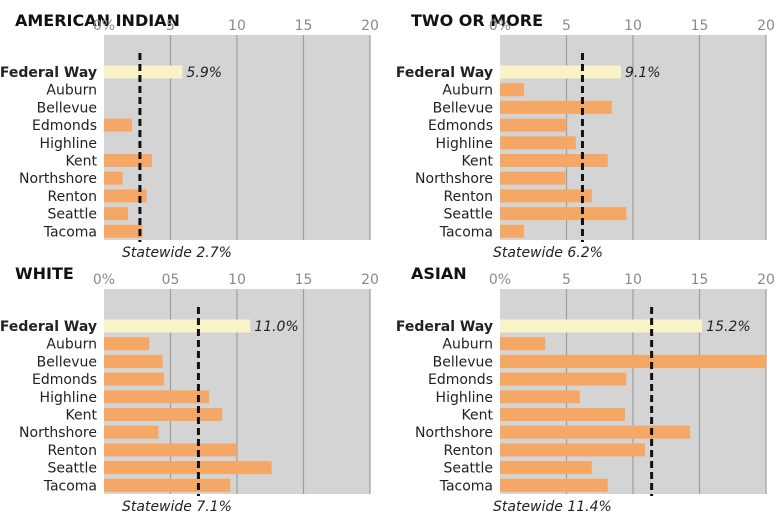 This screenshot has width=780, height=520. Describe the element at coordinates (566, 26) in the screenshot. I see `tick-label-two-or-more: 5` at that location.